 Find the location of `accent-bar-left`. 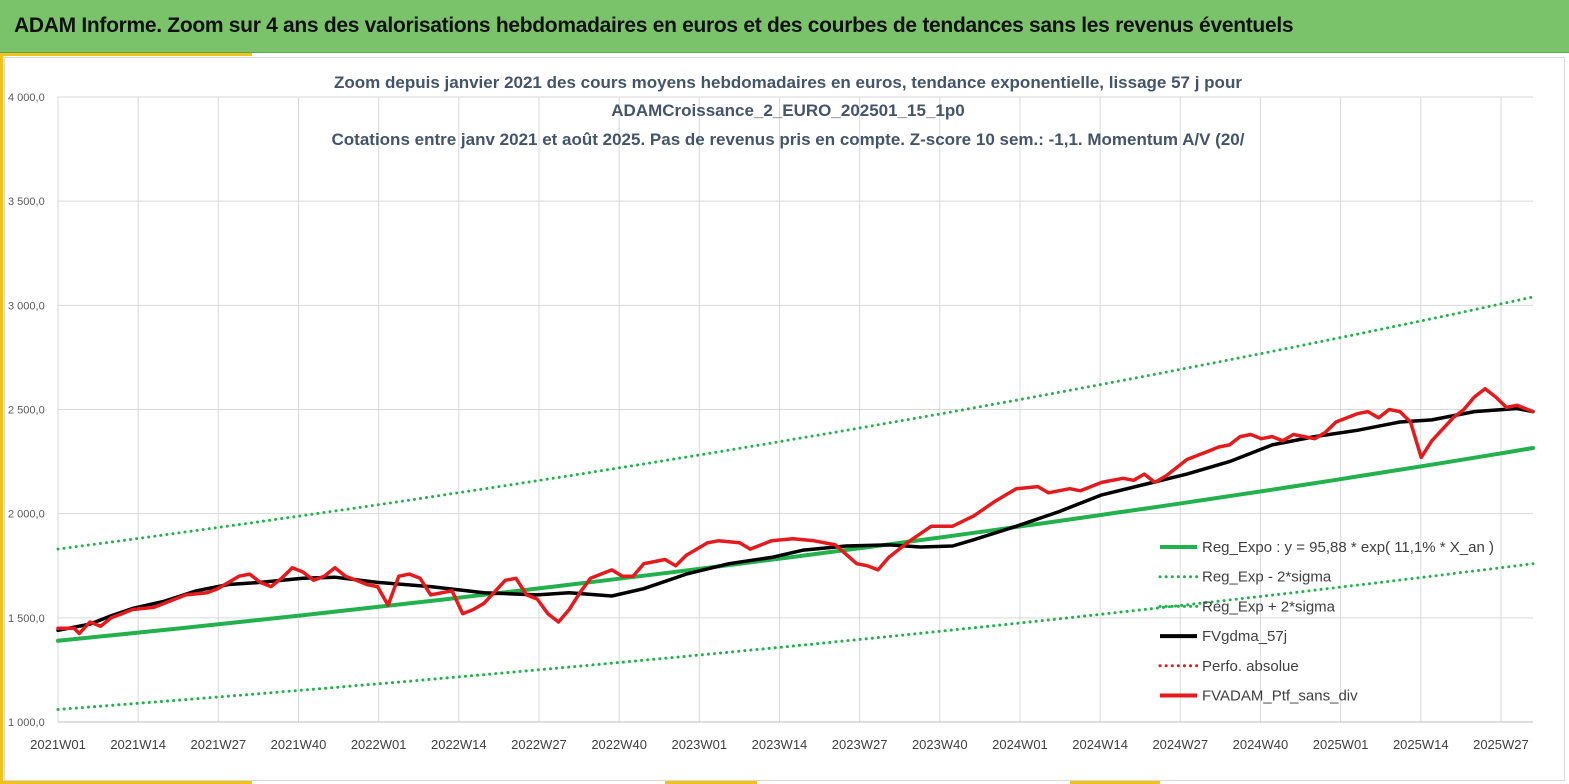

accent-bar-left is located at coordinates (1, 418).